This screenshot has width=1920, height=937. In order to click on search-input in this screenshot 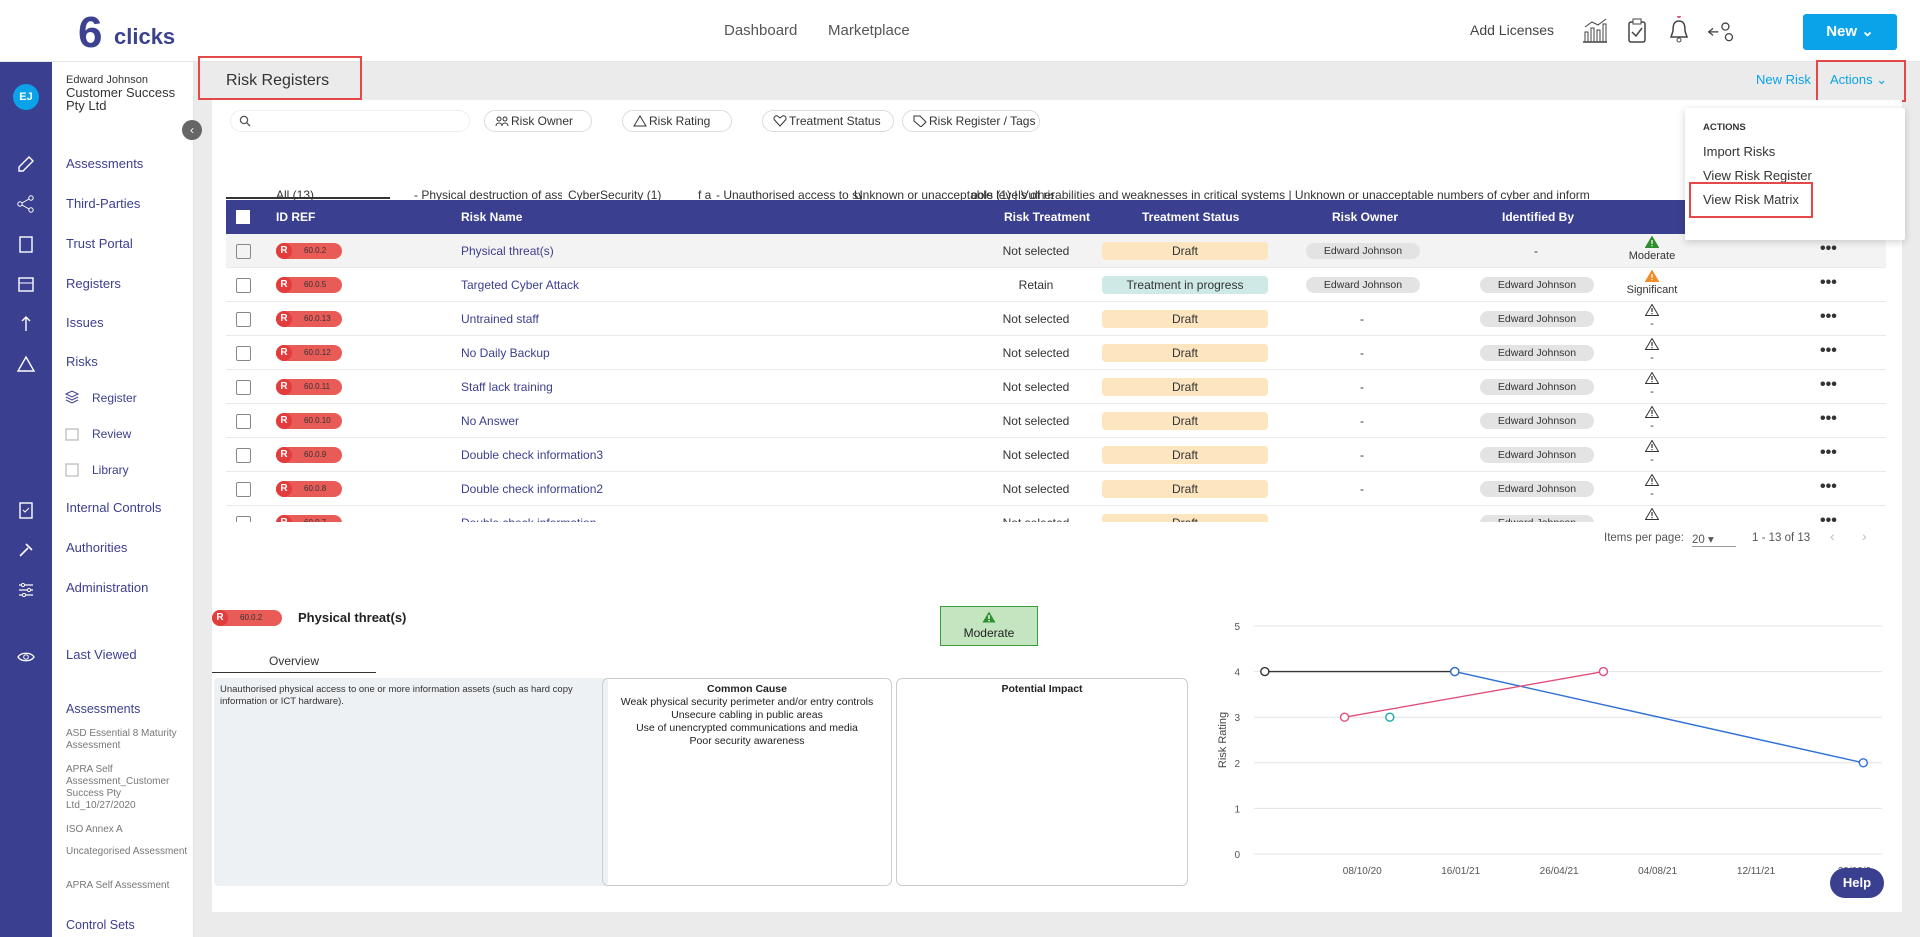, I will do `click(350, 121)`.